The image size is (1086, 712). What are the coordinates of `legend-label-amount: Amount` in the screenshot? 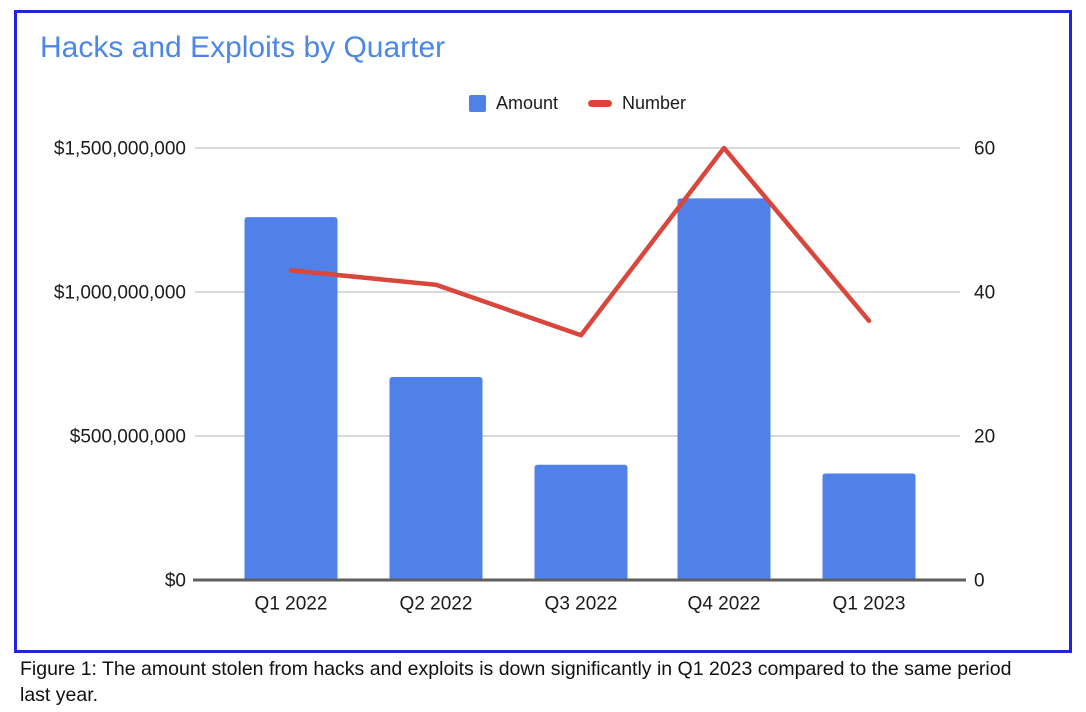 It's located at (526, 103).